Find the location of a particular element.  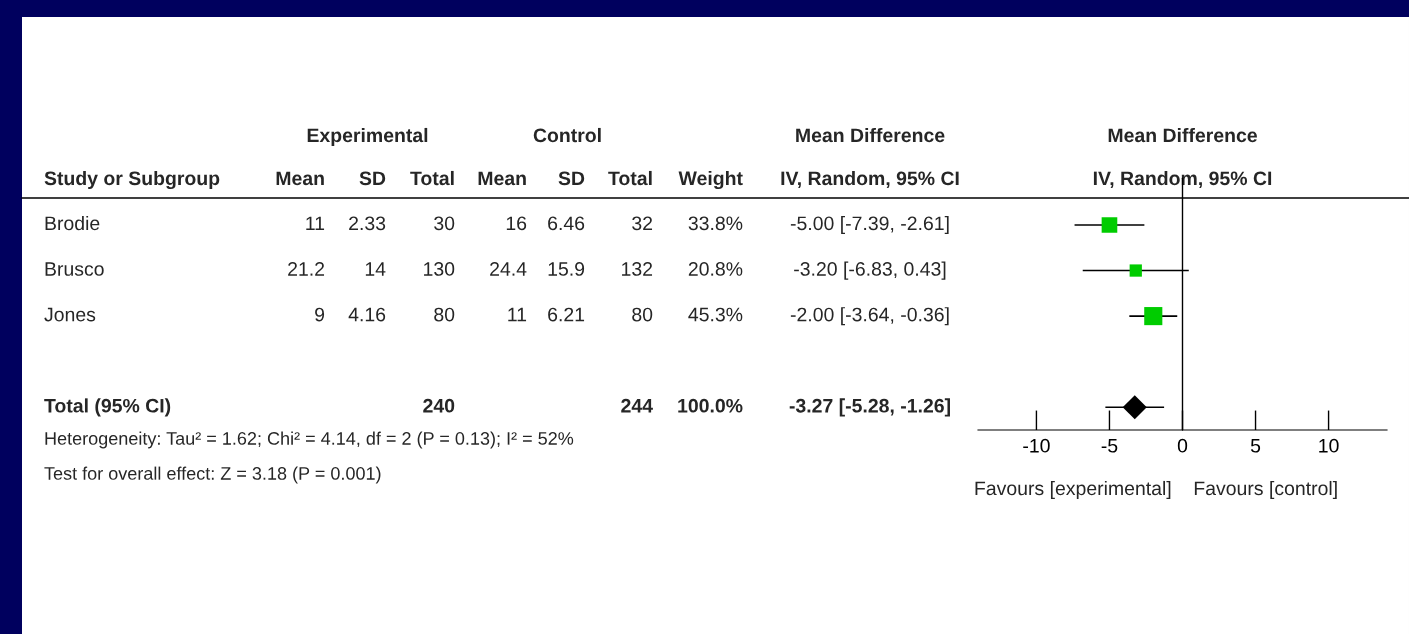

text: 20.8% is located at coordinates (715, 269).